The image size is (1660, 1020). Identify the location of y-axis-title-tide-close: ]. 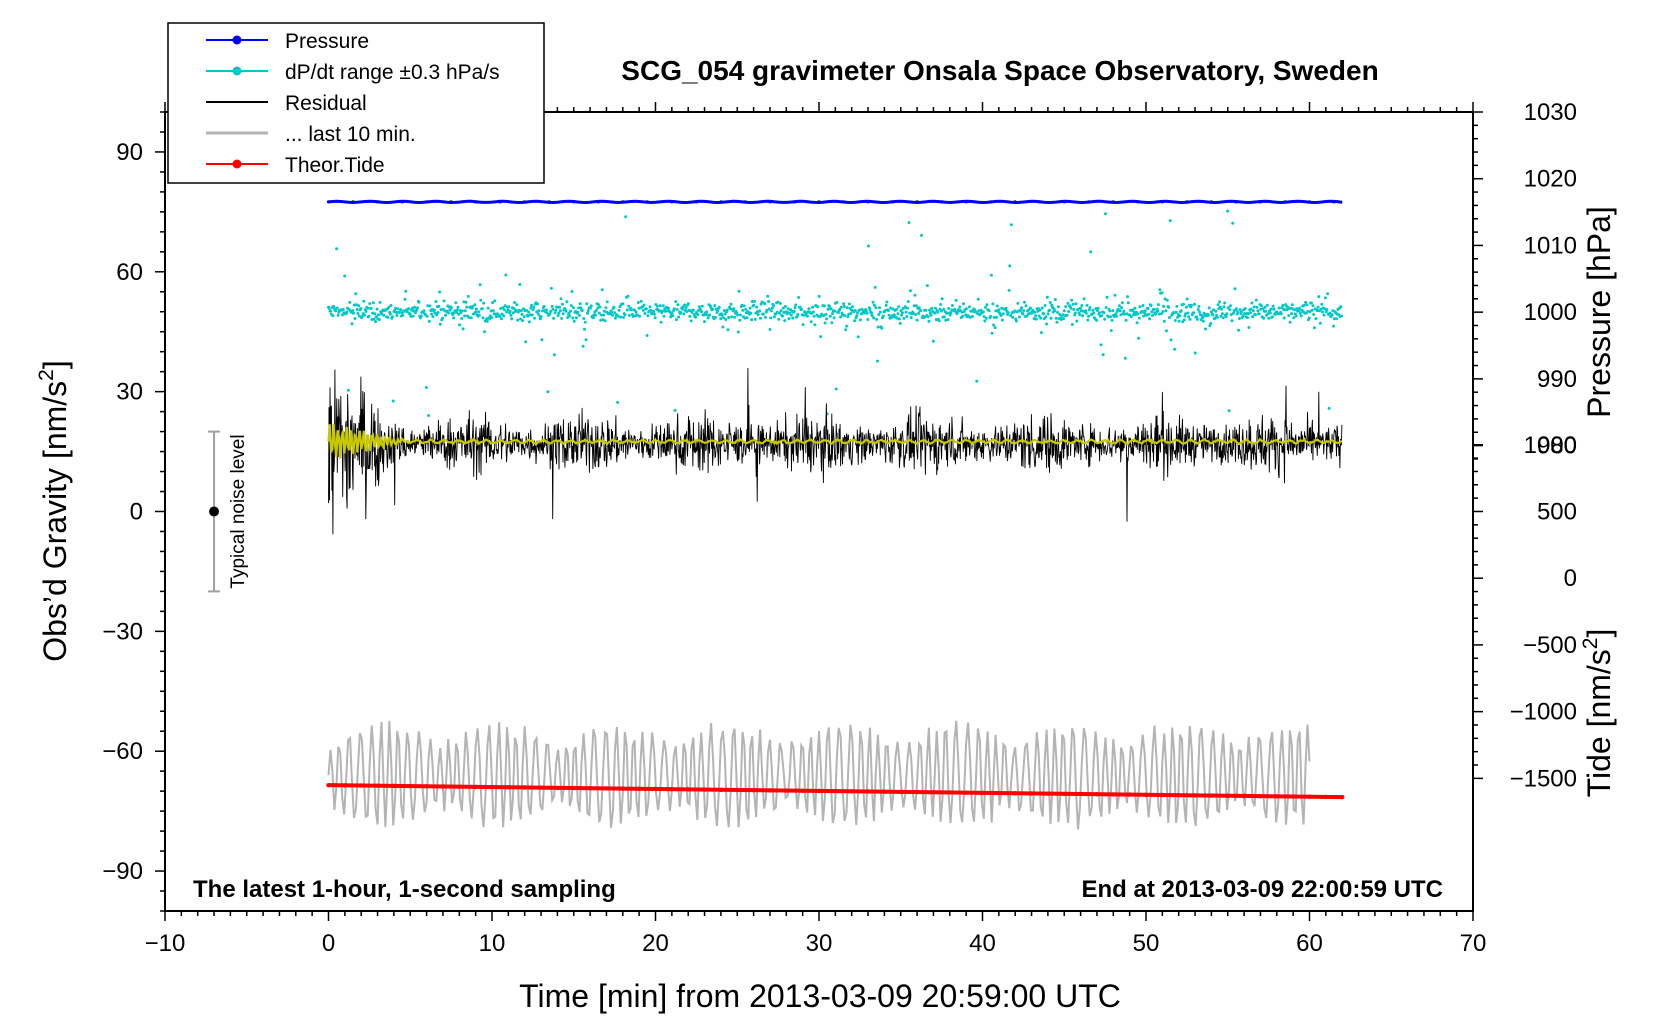
(1599, 633).